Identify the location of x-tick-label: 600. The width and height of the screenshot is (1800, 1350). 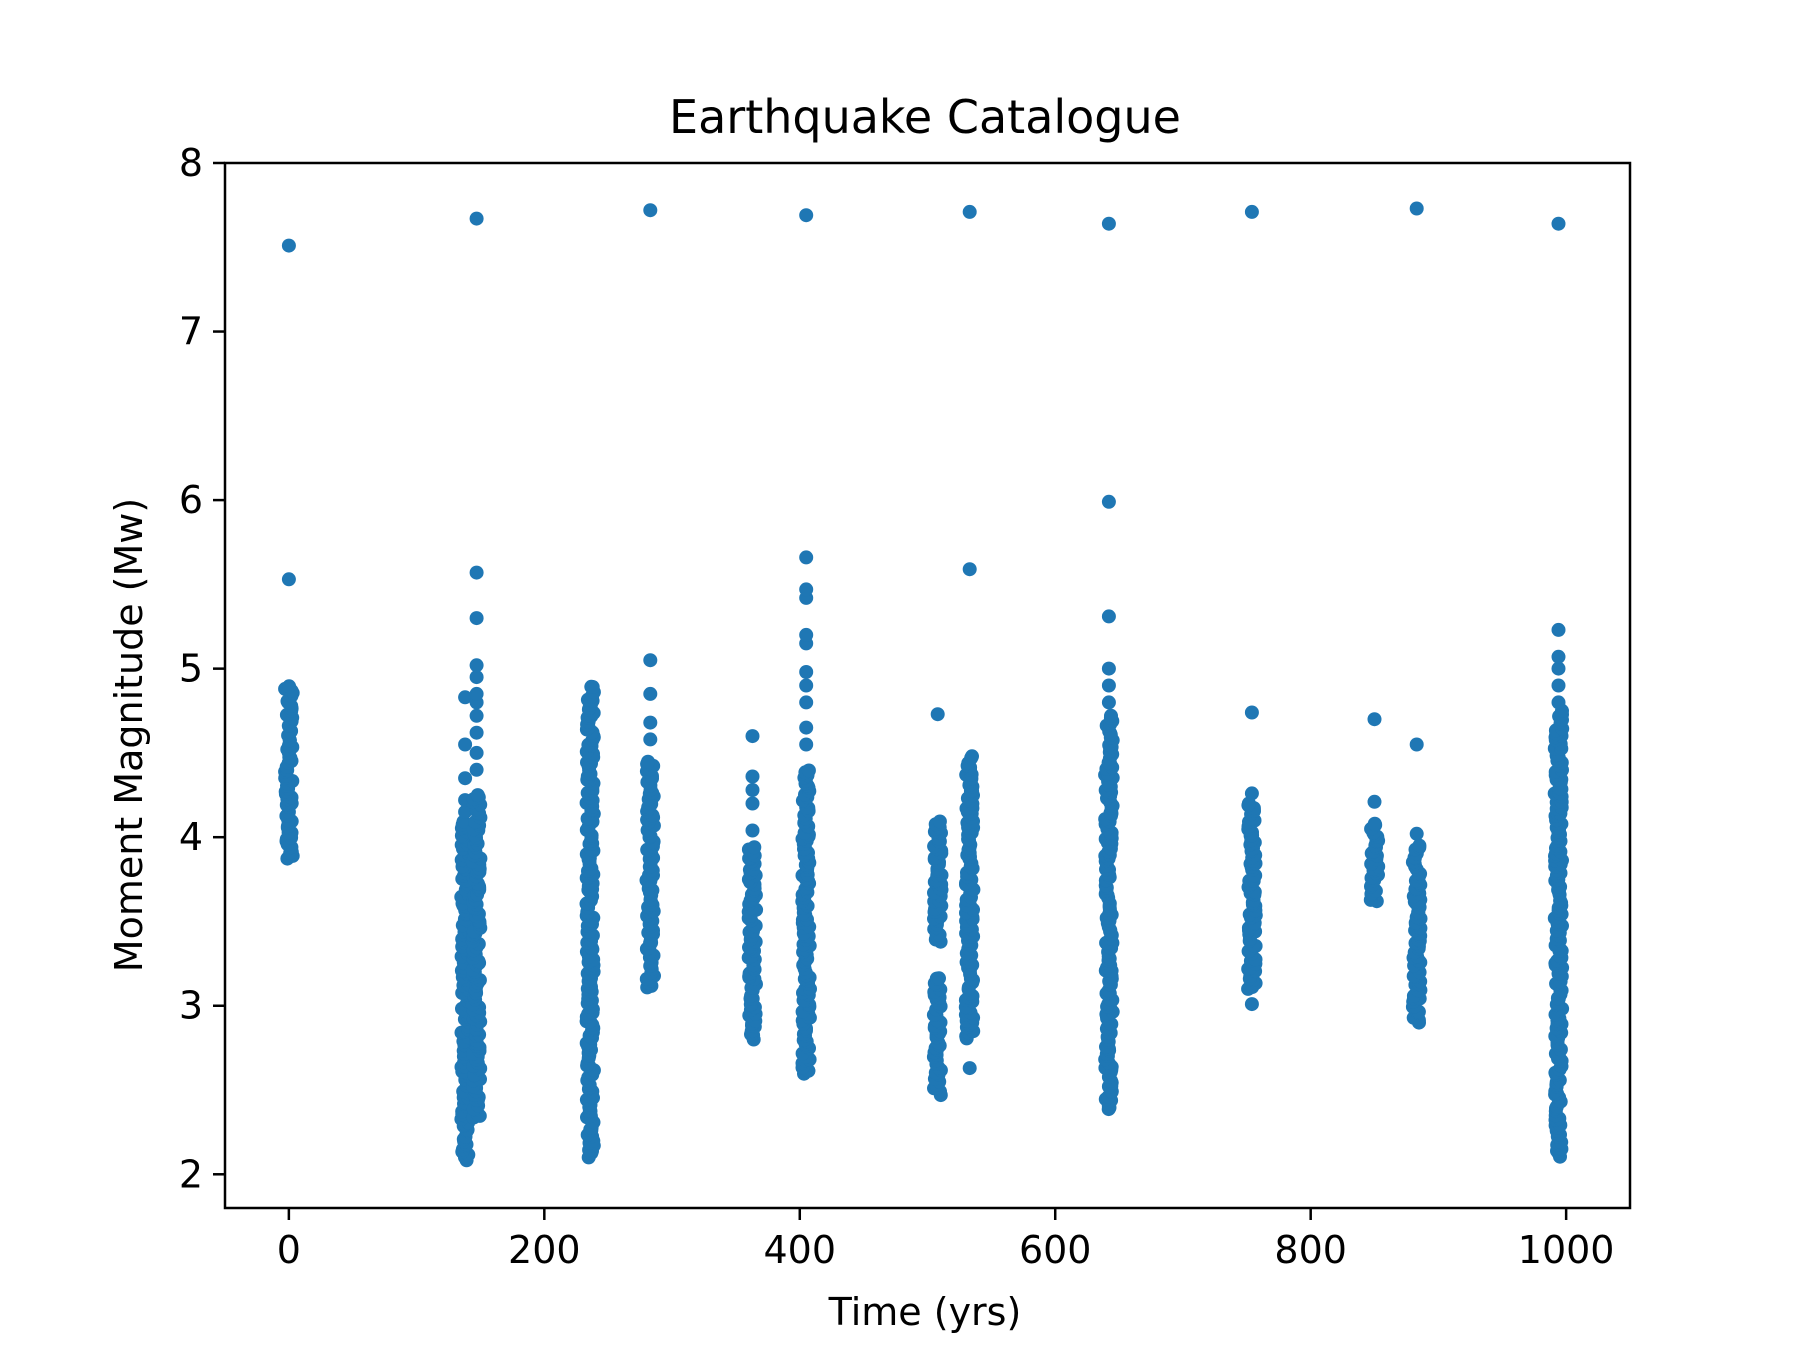
(1055, 1250).